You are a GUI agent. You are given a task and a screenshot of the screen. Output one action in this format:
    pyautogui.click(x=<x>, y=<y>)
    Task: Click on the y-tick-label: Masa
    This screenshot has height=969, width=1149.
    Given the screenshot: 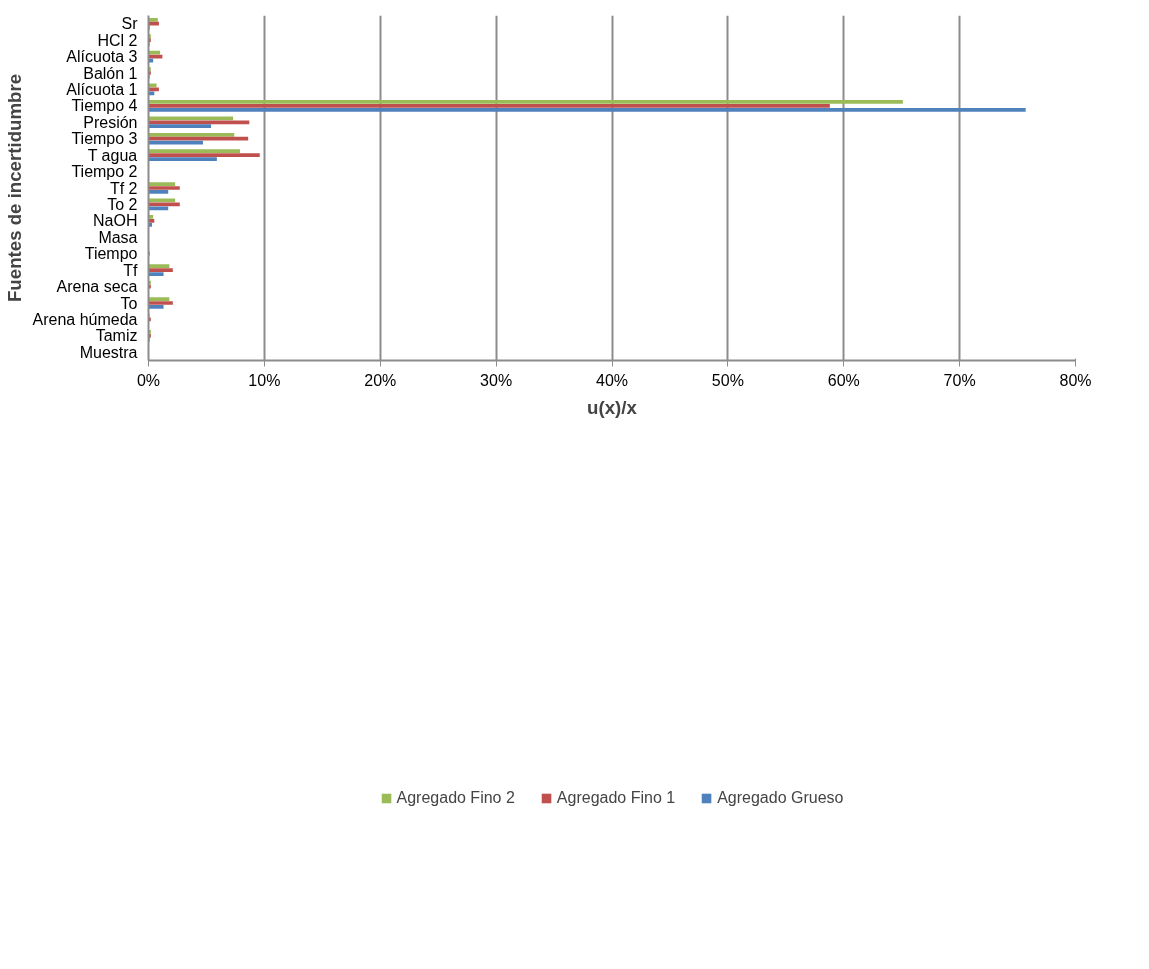 What is the action you would take?
    pyautogui.click(x=118, y=237)
    